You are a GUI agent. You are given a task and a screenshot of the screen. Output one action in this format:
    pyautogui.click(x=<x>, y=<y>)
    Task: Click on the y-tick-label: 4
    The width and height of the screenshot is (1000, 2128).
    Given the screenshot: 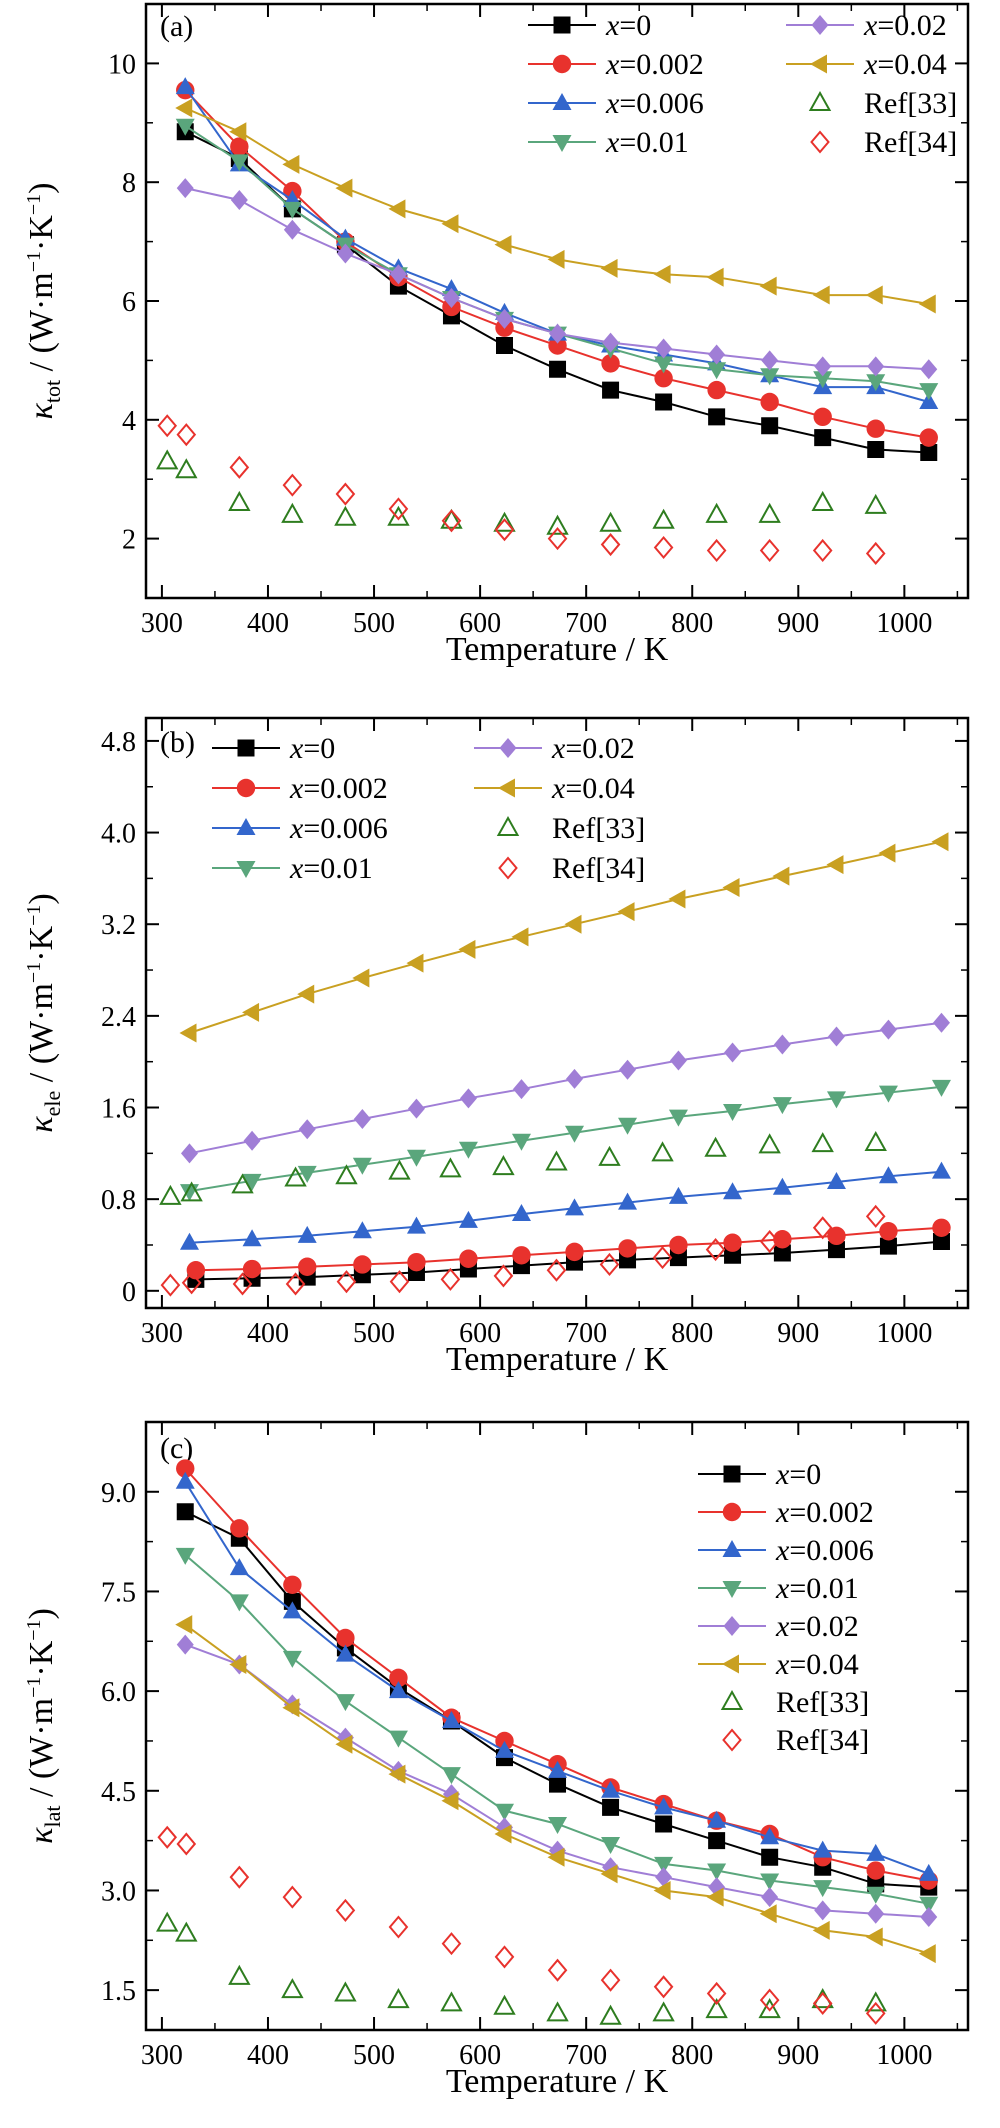 What is the action you would take?
    pyautogui.click(x=129, y=421)
    